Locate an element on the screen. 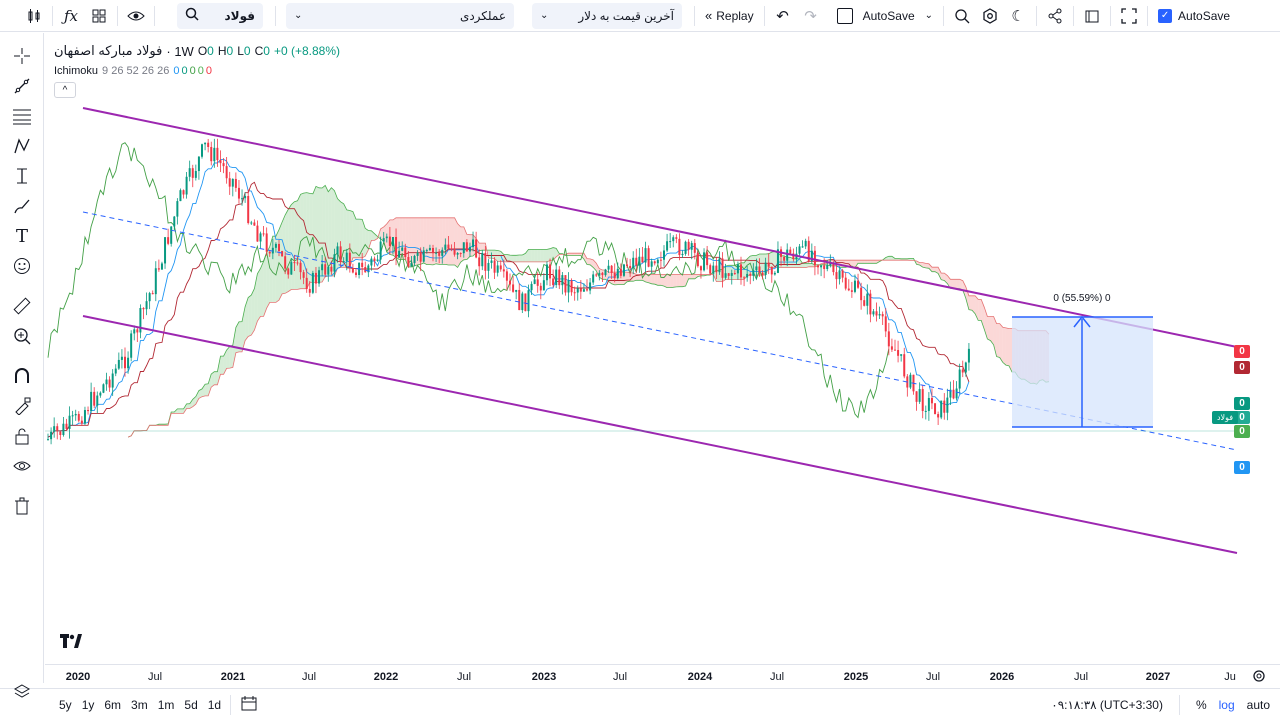 This screenshot has height=720, width=1280. indicator-select: ⌄ عملکردی is located at coordinates (400, 15).